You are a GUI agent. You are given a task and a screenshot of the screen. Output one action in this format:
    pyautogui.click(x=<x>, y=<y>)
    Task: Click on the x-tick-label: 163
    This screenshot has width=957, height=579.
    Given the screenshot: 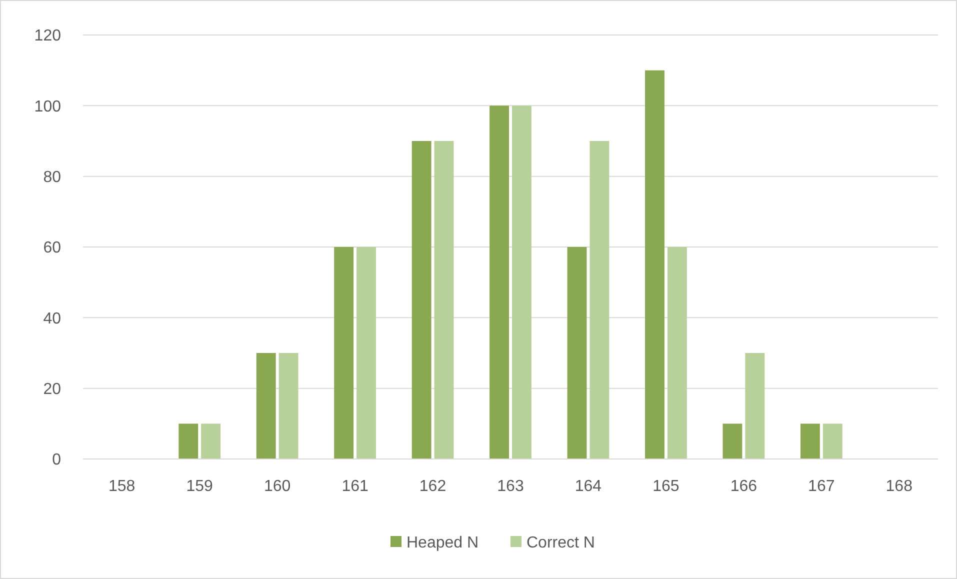 What is the action you would take?
    pyautogui.click(x=510, y=486)
    